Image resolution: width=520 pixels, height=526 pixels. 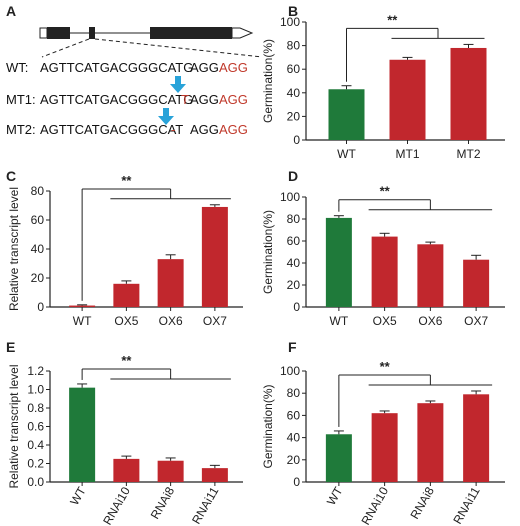 What do you see at coordinates (407, 100) in the screenshot?
I see `bar-mt1` at bounding box center [407, 100].